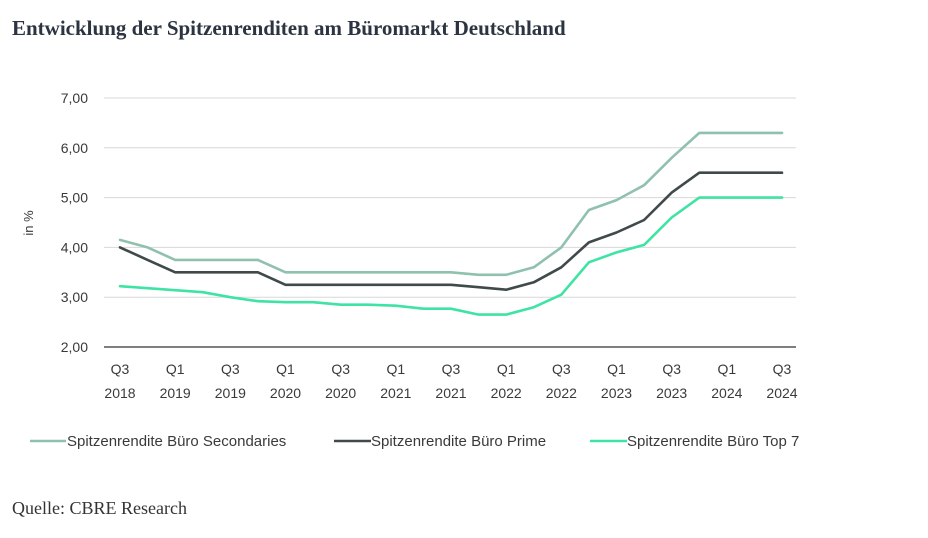  What do you see at coordinates (74, 198) in the screenshot?
I see `y-tick-label: 5,00` at bounding box center [74, 198].